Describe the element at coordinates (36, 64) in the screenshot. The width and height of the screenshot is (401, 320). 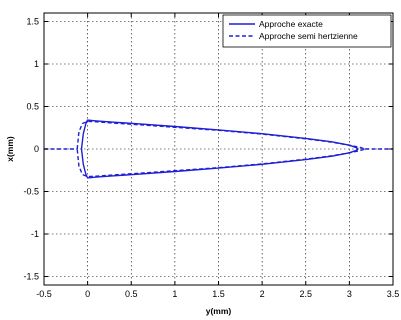
I see `y-tick-label: 1` at that location.